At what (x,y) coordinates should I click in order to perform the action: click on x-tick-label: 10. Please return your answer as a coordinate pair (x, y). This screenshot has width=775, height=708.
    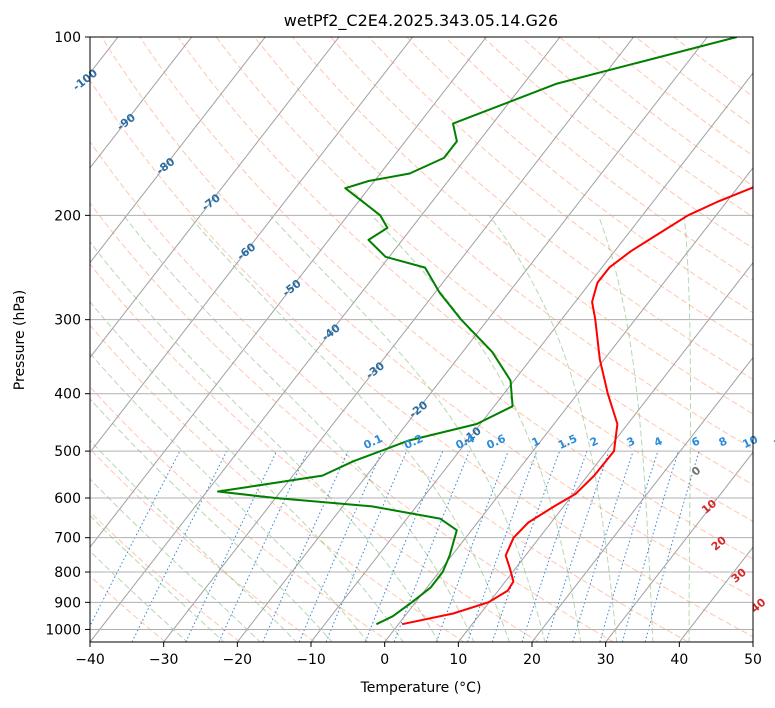
    Looking at the image, I should click on (458, 660).